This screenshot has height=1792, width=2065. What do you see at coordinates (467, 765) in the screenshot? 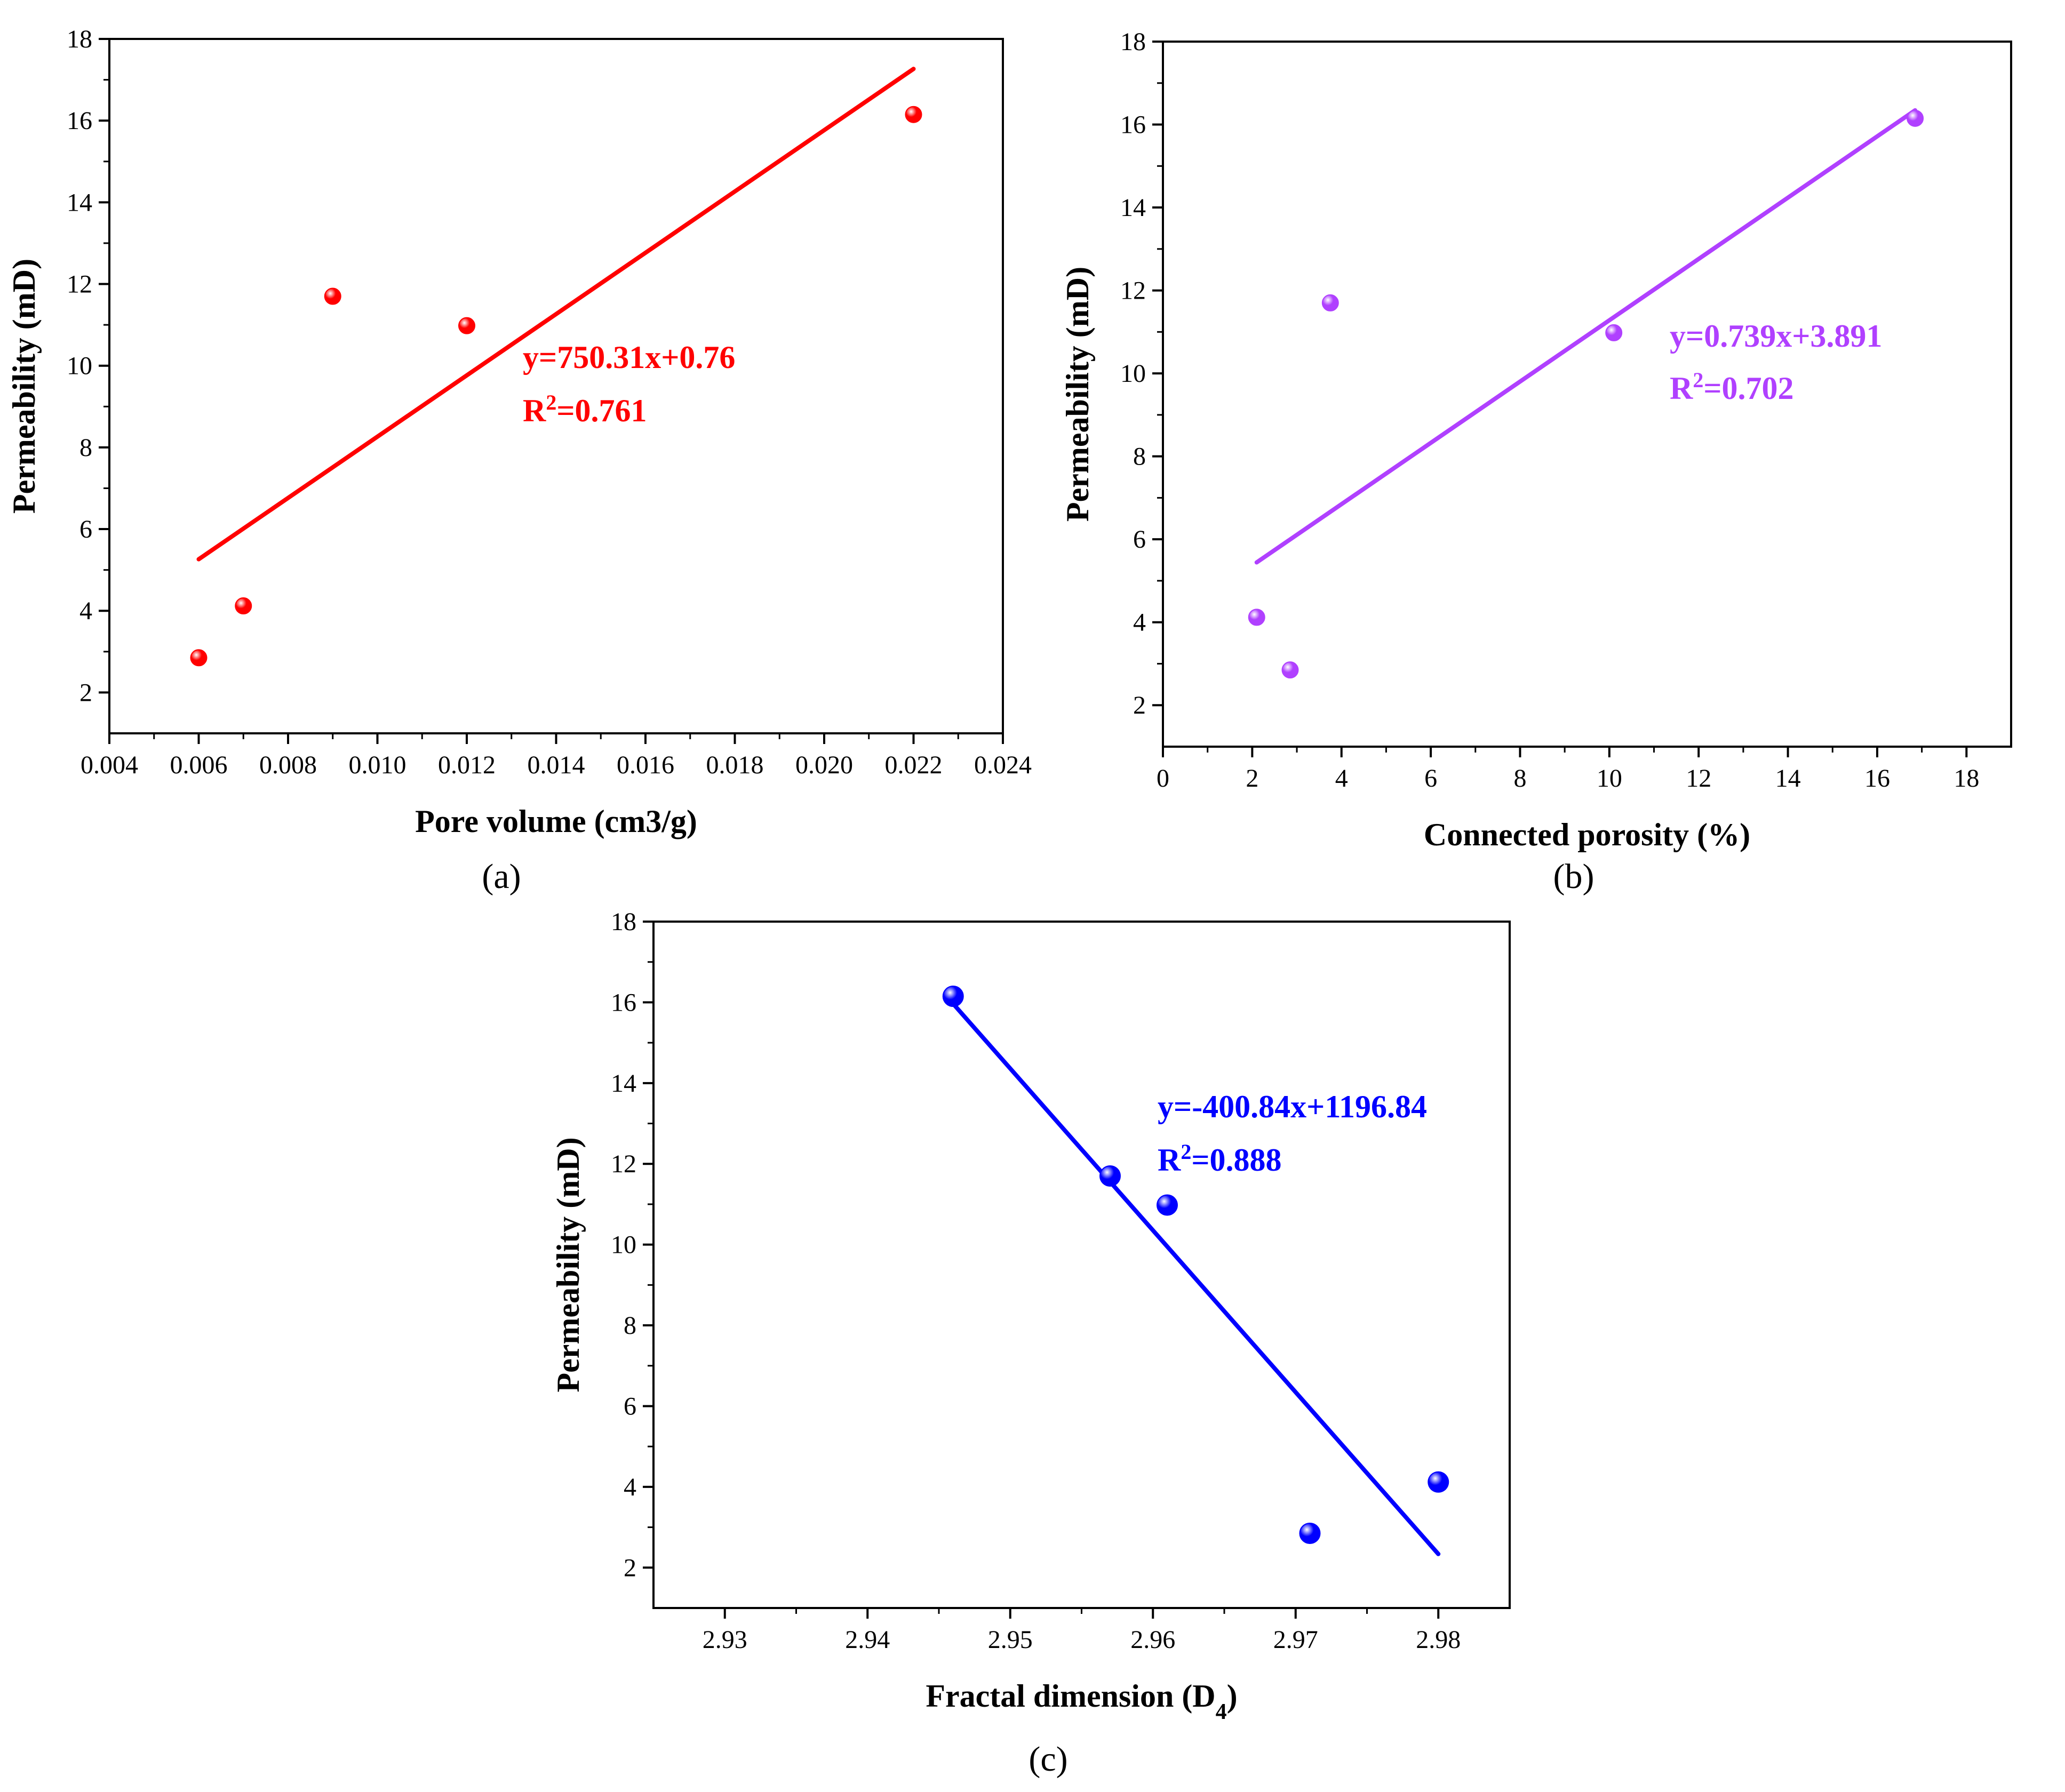
I see `x-tick-label: 0.012` at bounding box center [467, 765].